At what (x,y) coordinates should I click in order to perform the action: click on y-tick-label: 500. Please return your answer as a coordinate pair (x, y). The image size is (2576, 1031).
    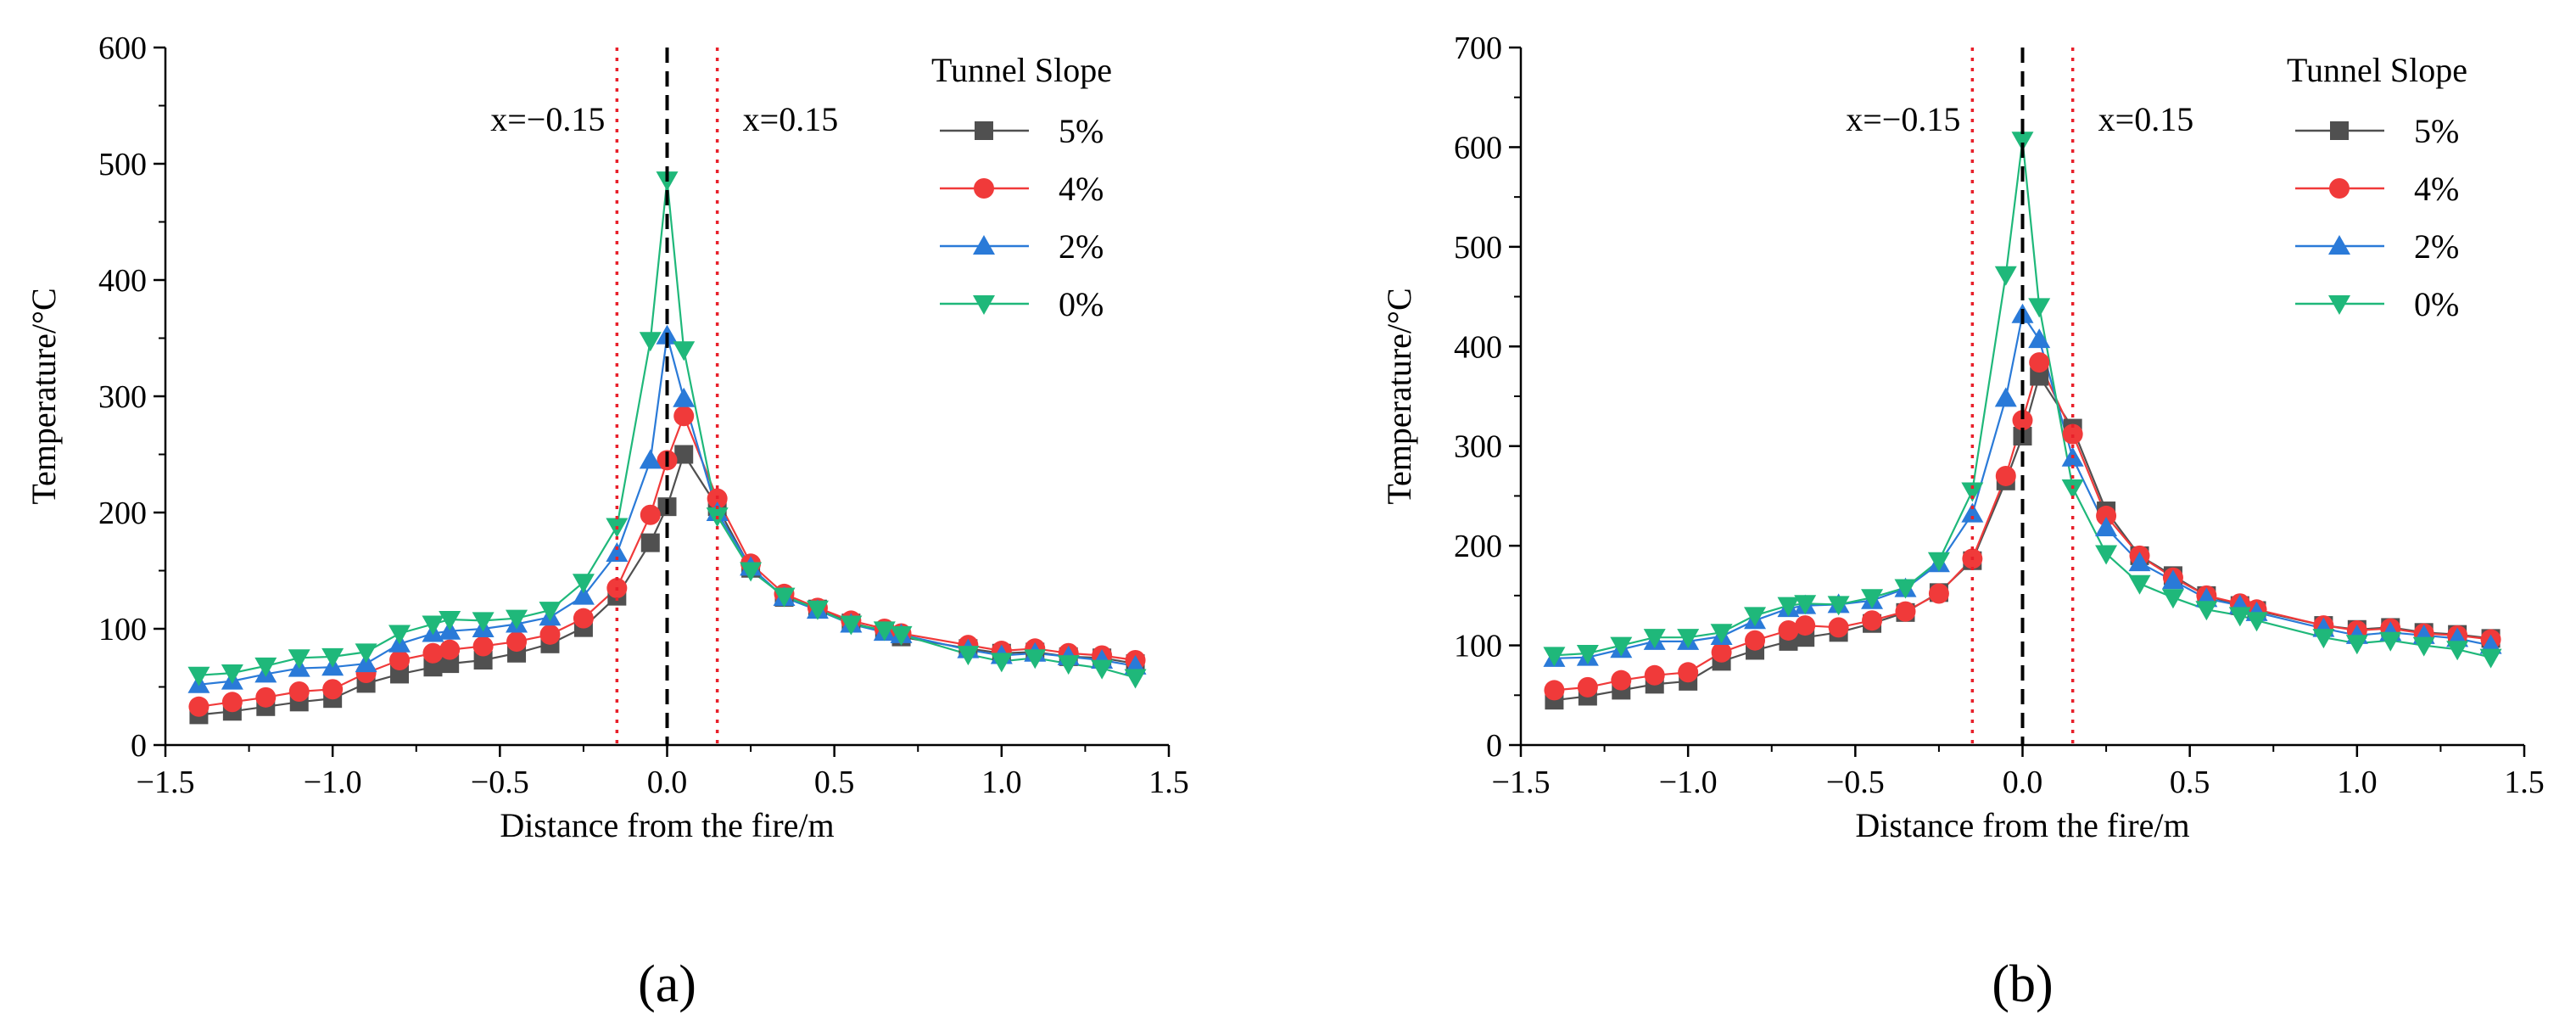
    Looking at the image, I should click on (122, 164).